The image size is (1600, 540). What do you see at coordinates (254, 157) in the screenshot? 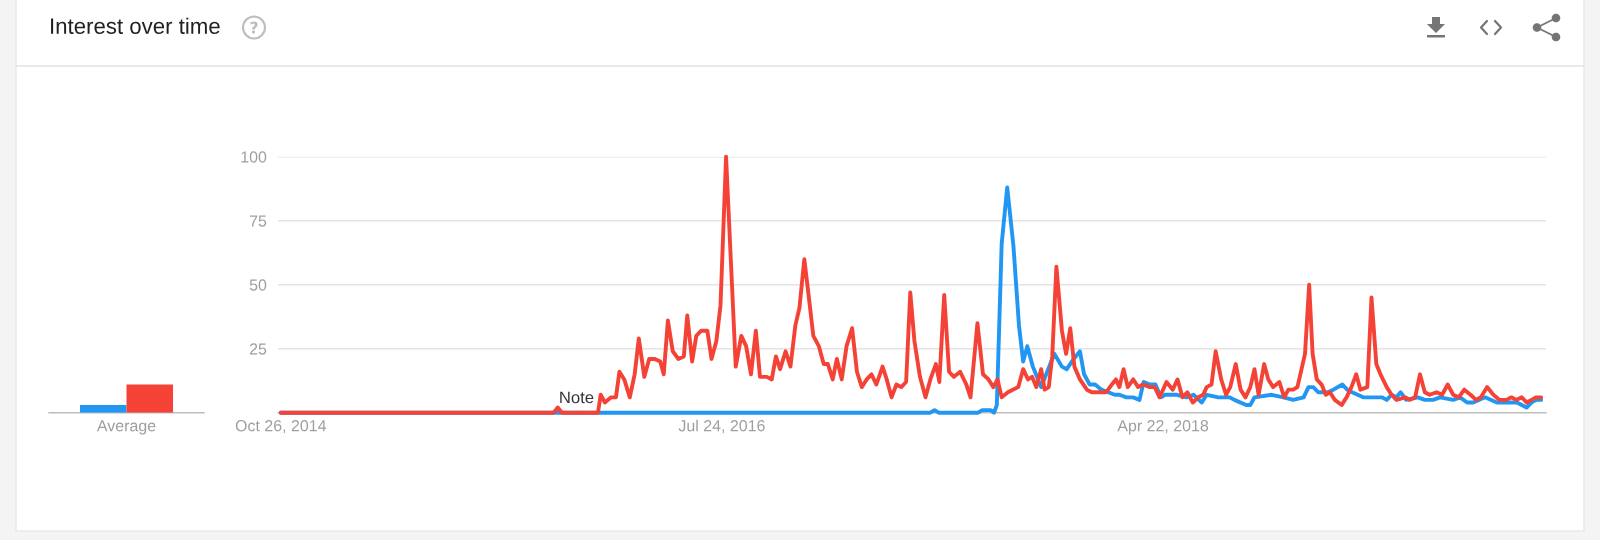
I see `y-tick-label: 100` at bounding box center [254, 157].